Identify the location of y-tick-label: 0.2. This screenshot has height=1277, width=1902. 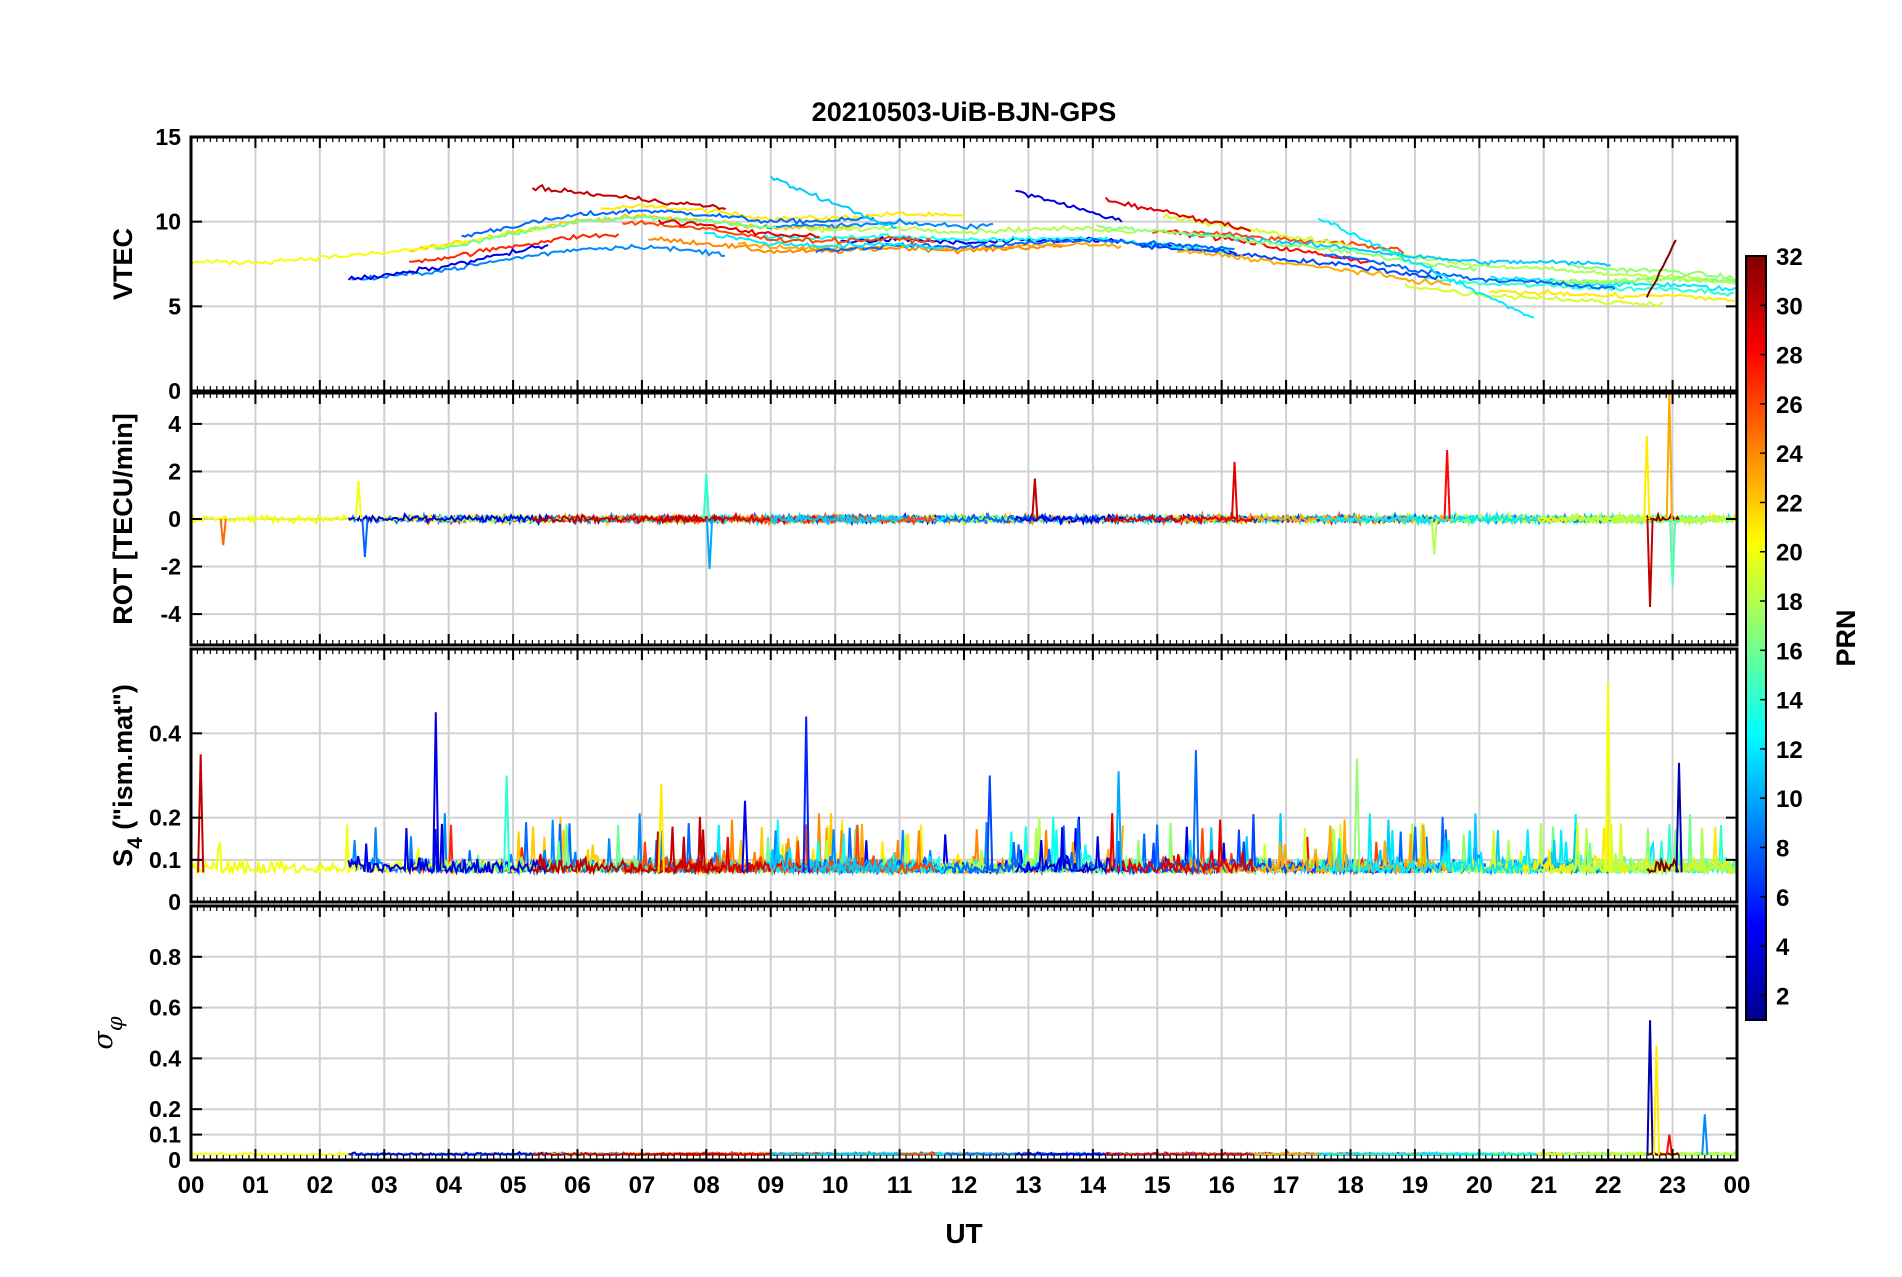
(165, 818).